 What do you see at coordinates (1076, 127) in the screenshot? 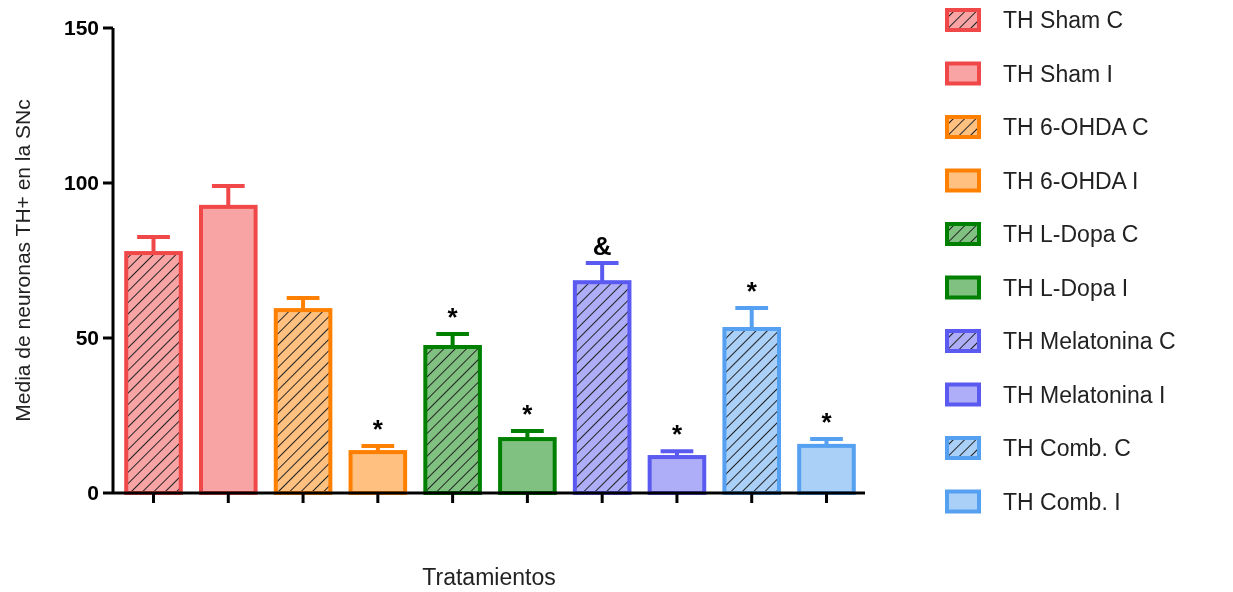
I see `legend-label: TH 6-OHDA C` at bounding box center [1076, 127].